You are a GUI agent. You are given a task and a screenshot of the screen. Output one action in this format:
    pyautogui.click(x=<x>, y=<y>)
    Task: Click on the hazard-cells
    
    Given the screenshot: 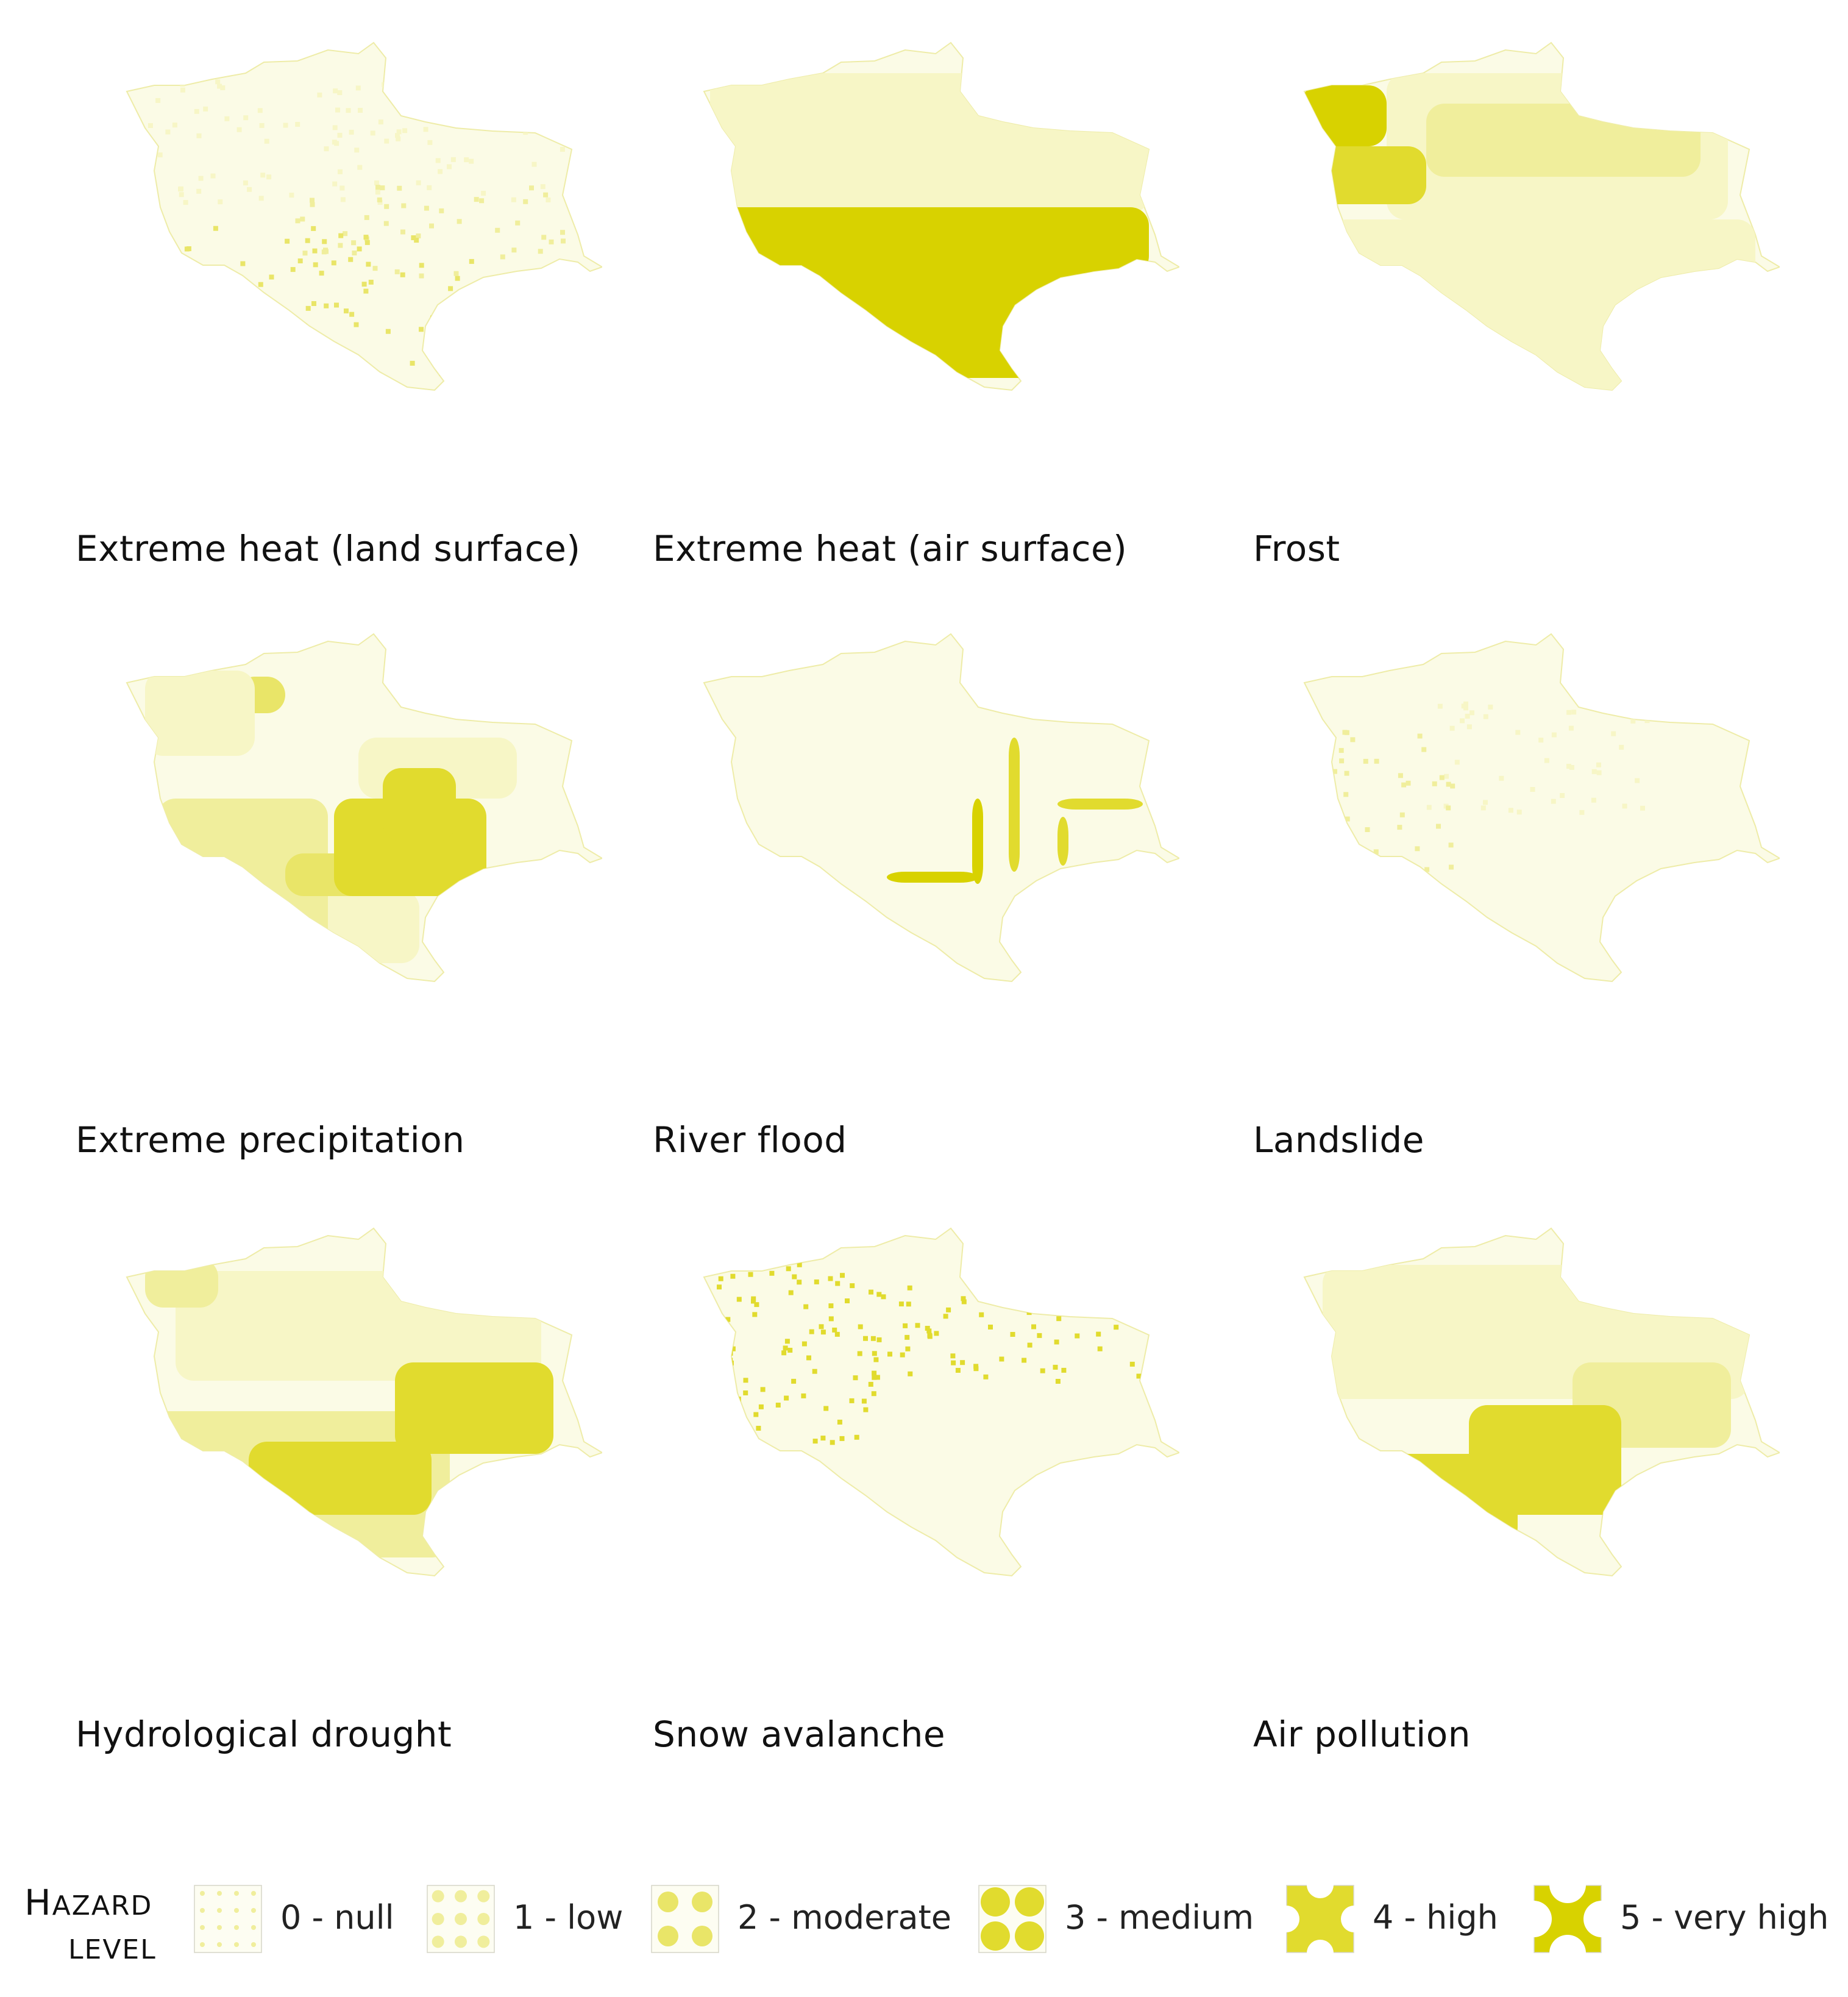 What is the action you would take?
    pyautogui.click(x=1530, y=232)
    